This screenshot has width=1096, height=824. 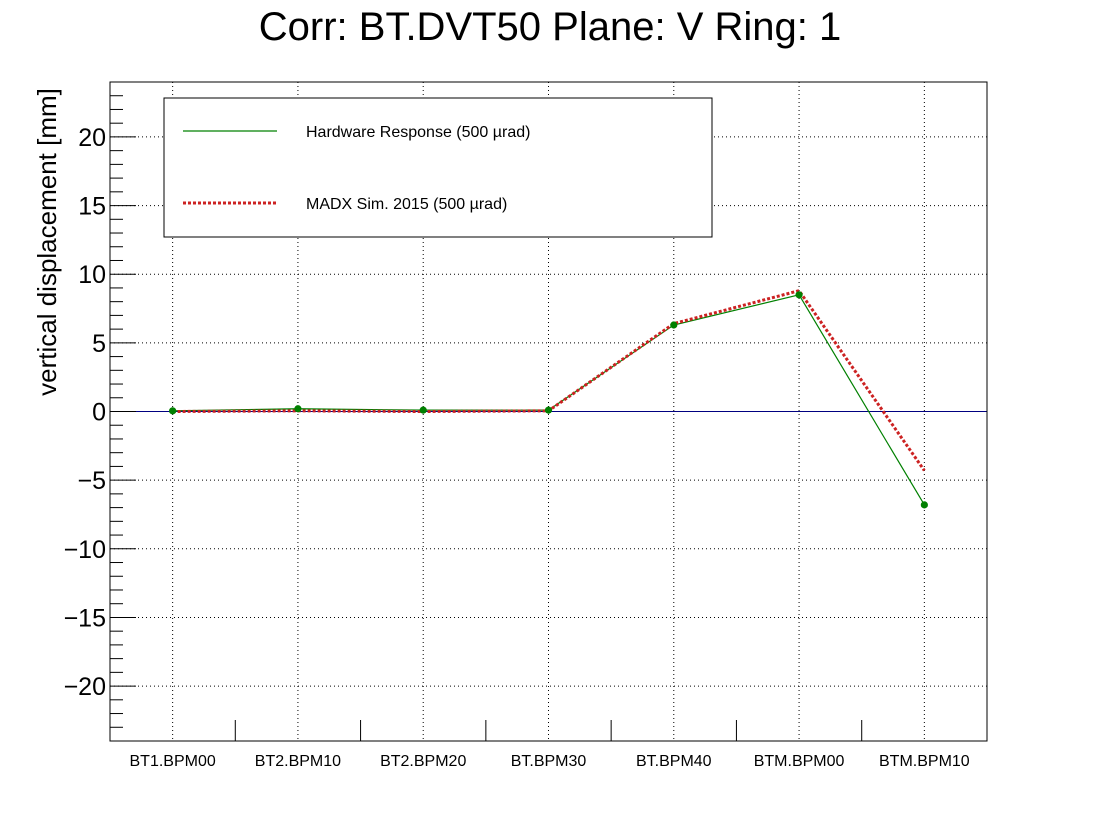 I want to click on y-tick-label: −15, so click(x=85, y=618).